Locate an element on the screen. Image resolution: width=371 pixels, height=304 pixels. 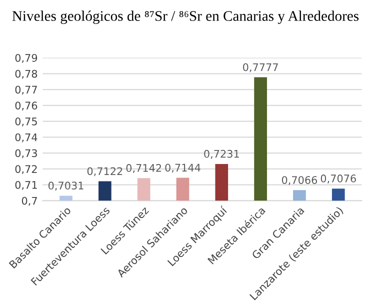
y-tick-label: 0,71 is located at coordinates (26, 185).